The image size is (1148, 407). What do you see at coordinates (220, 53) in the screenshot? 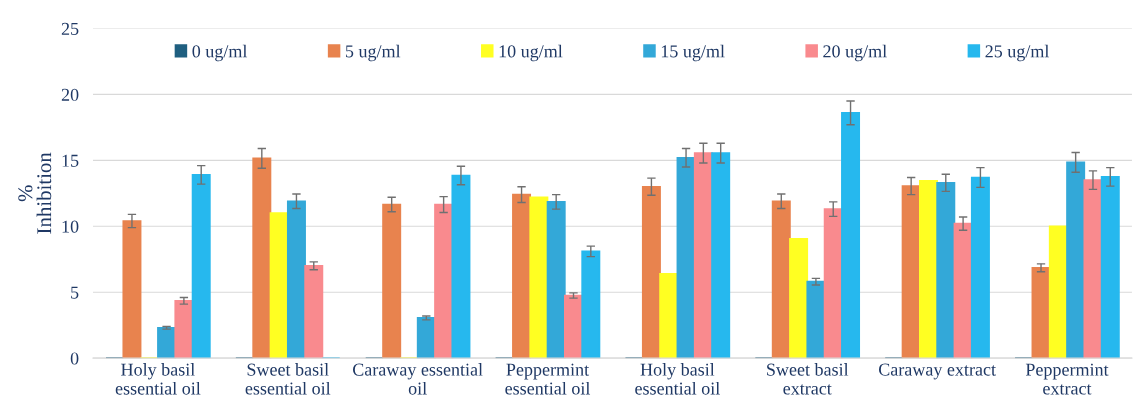
I see `legend-label: 0 ug/ml` at bounding box center [220, 53].